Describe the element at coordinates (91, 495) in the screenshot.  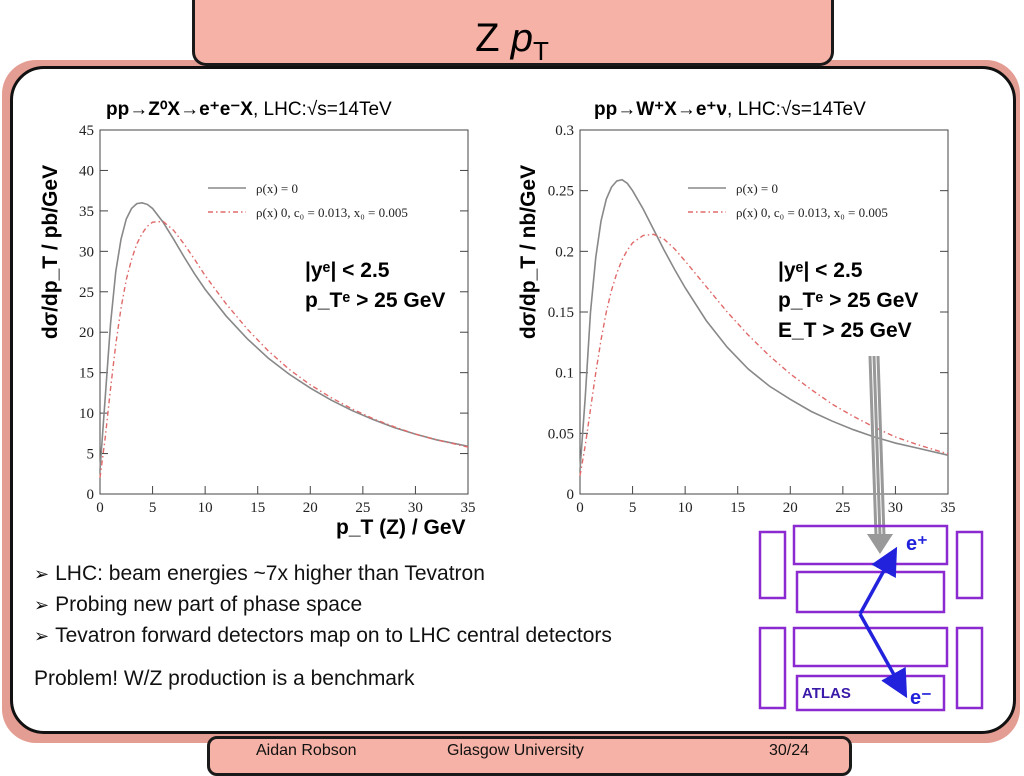
I see `chart-left-ytick-label: 0` at that location.